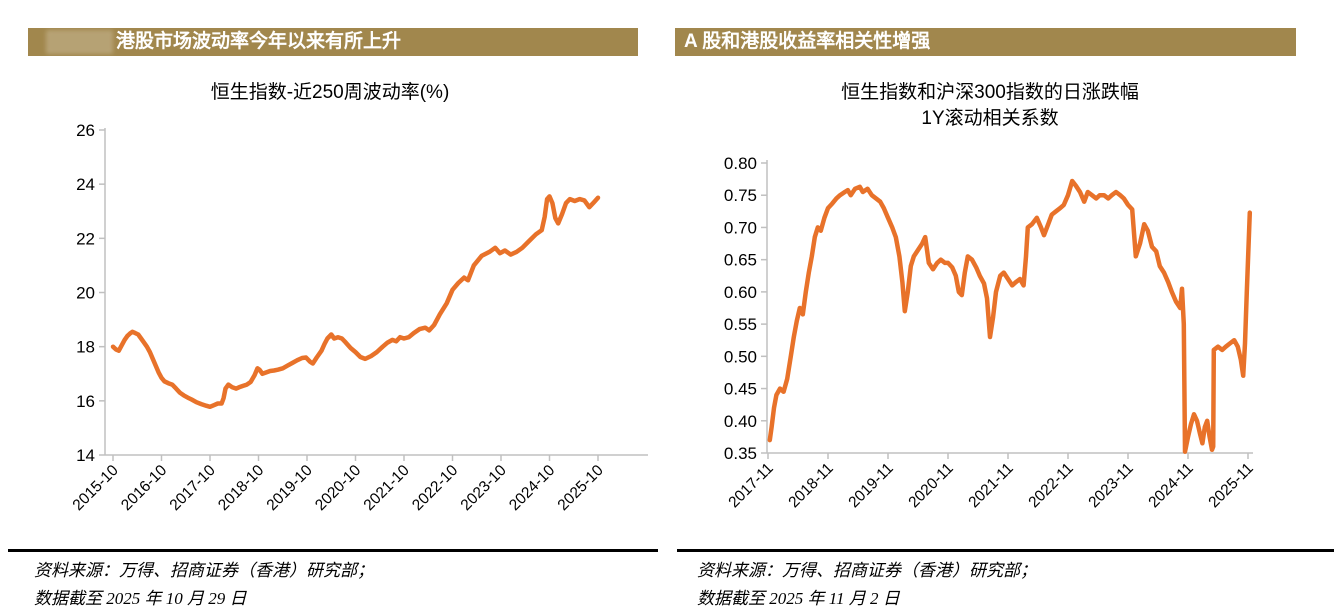 This screenshot has height=616, width=1338. What do you see at coordinates (204, 570) in the screenshot?
I see `left-source-line: 资料来源：万得、招商证券（香港）研究部；` at bounding box center [204, 570].